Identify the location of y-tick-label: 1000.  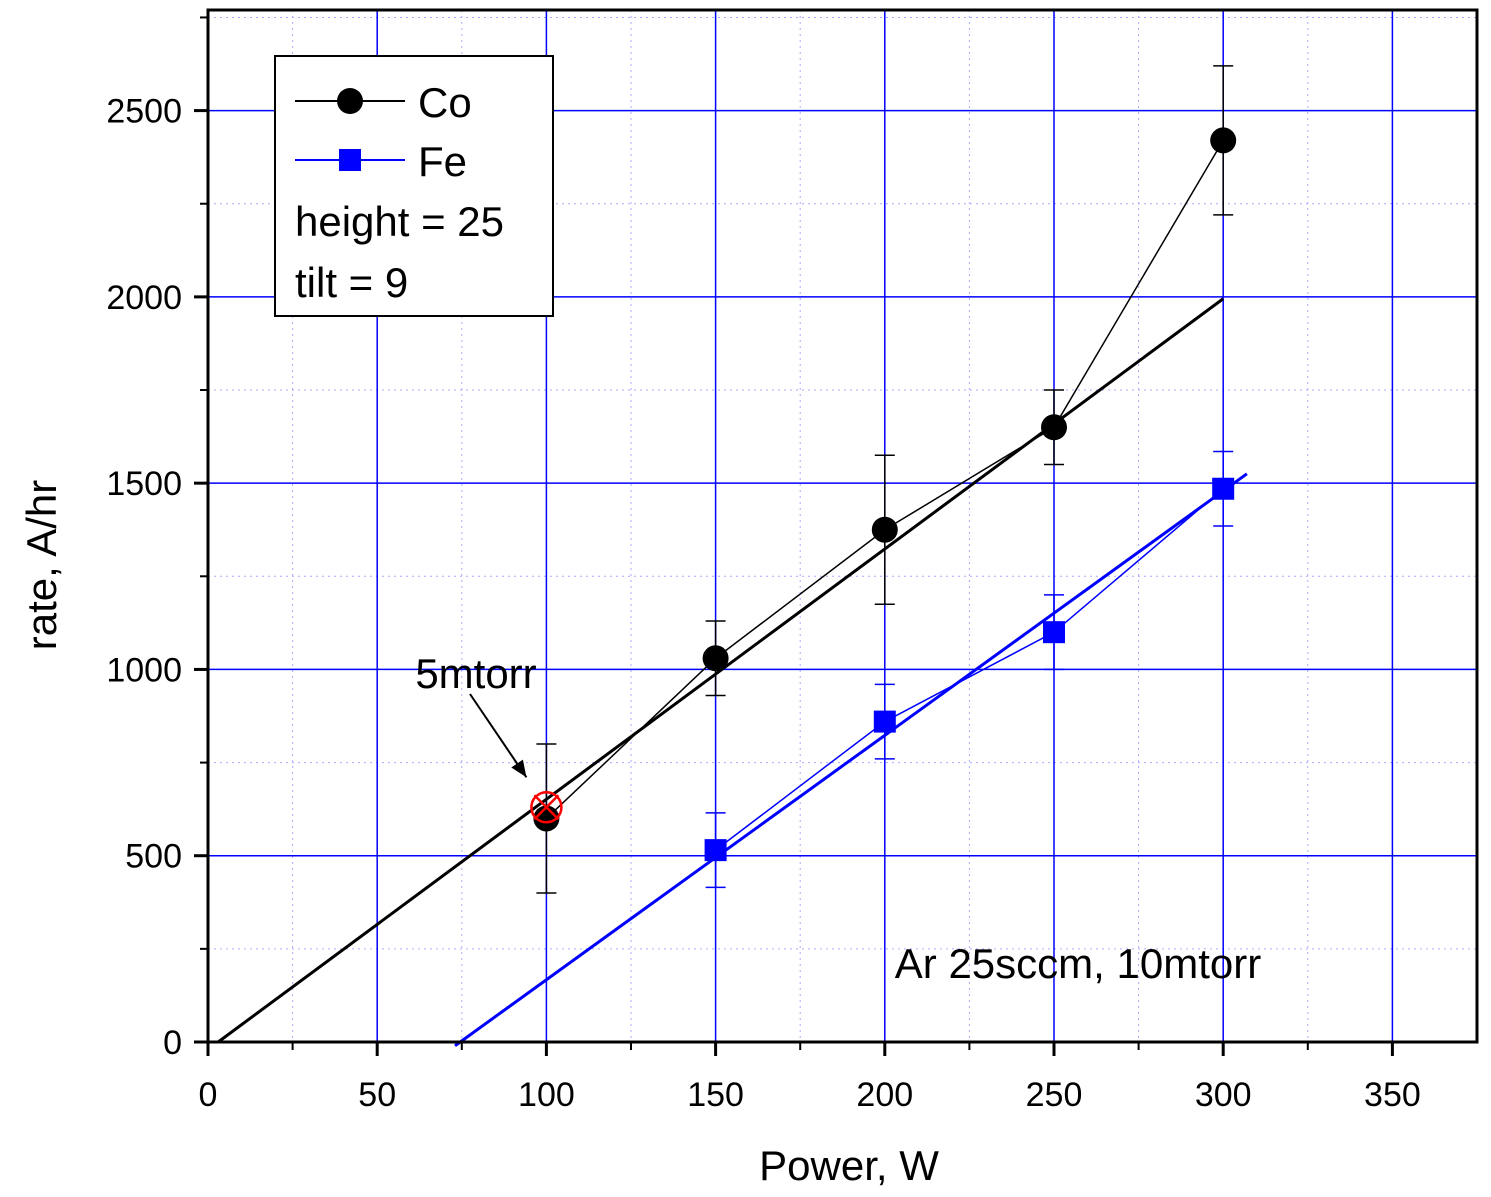
(144, 670).